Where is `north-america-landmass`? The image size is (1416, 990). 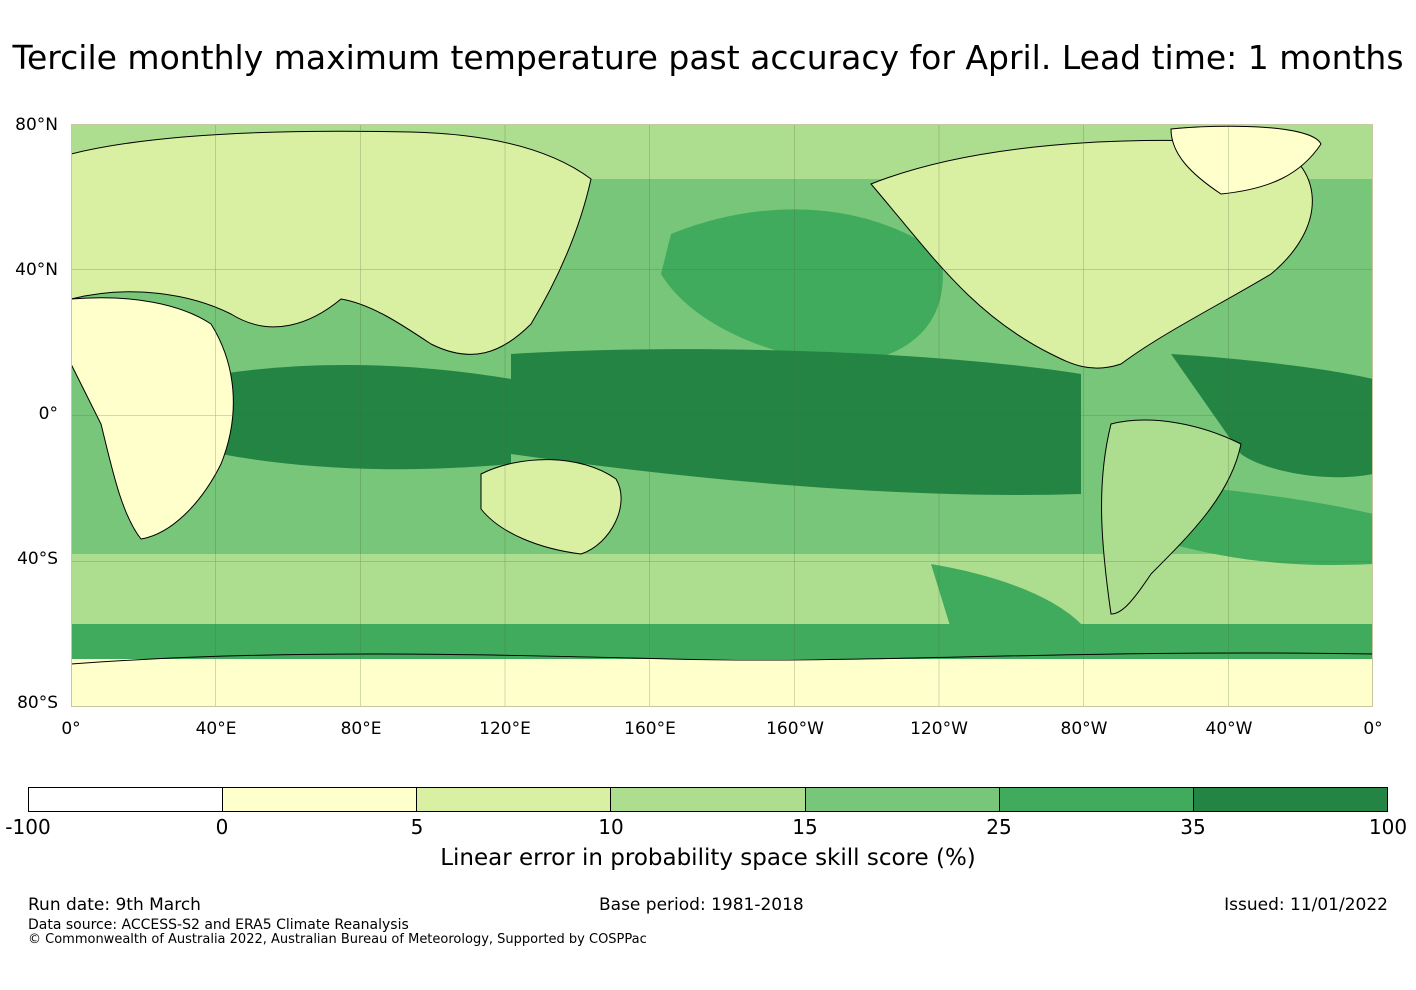
north-america-landmass is located at coordinates (1091, 254).